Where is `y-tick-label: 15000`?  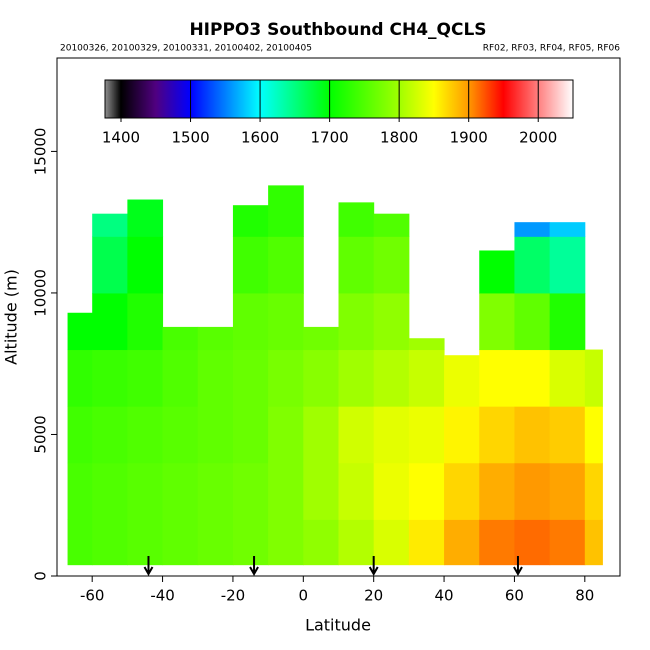
y-tick-label: 15000 is located at coordinates (41, 152).